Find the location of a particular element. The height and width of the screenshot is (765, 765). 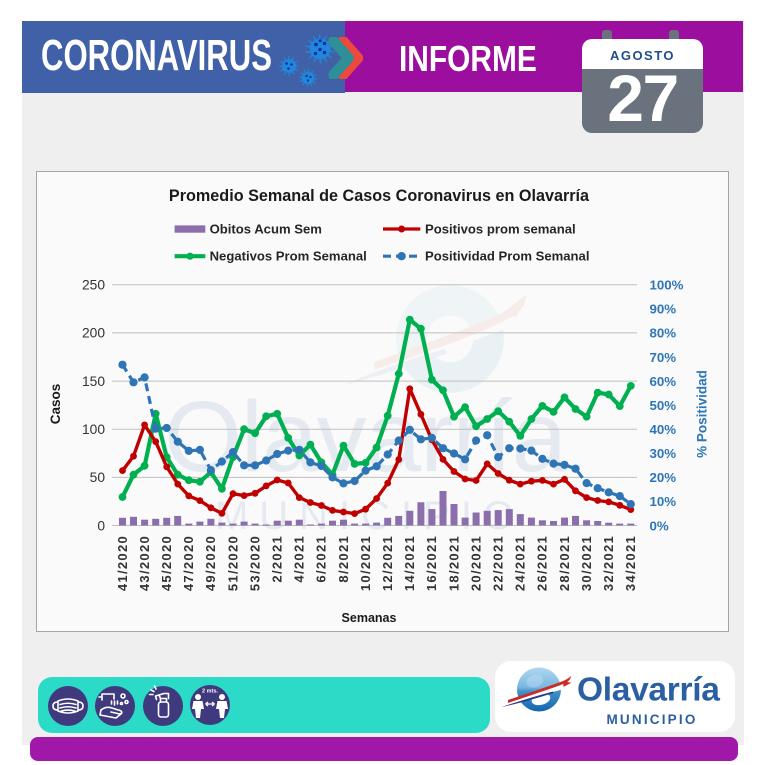

svg-text: 6/2021 is located at coordinates (321, 559).